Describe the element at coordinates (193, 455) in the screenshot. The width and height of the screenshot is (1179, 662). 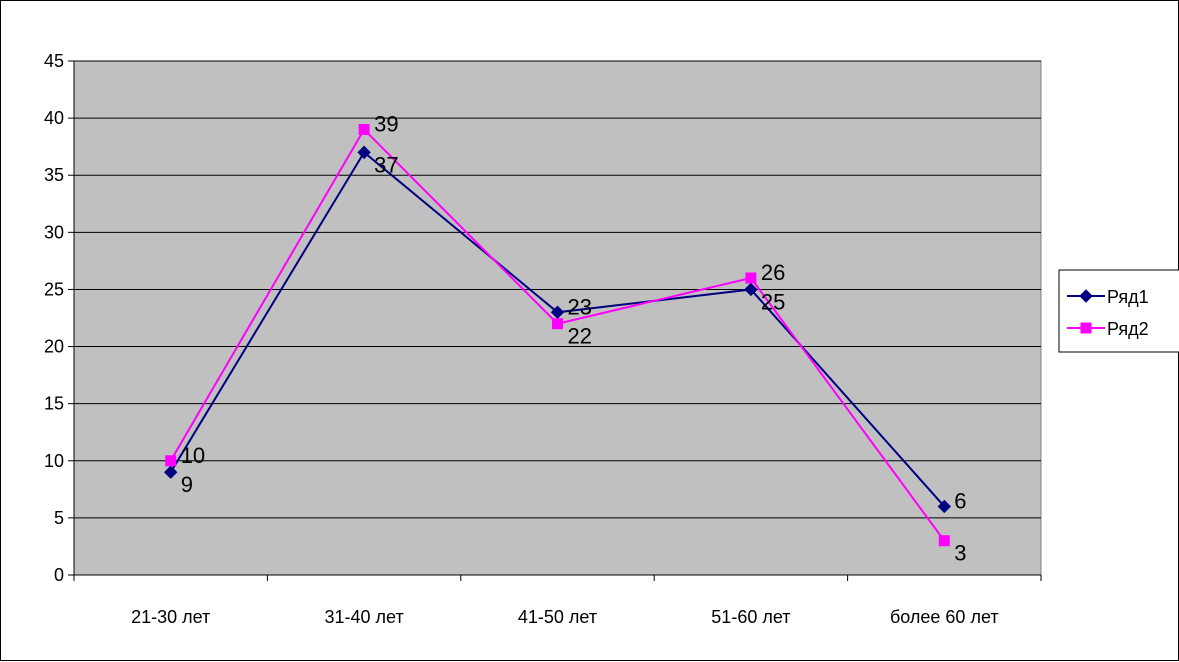
I see `data-label-ряд2-0: 10` at that location.